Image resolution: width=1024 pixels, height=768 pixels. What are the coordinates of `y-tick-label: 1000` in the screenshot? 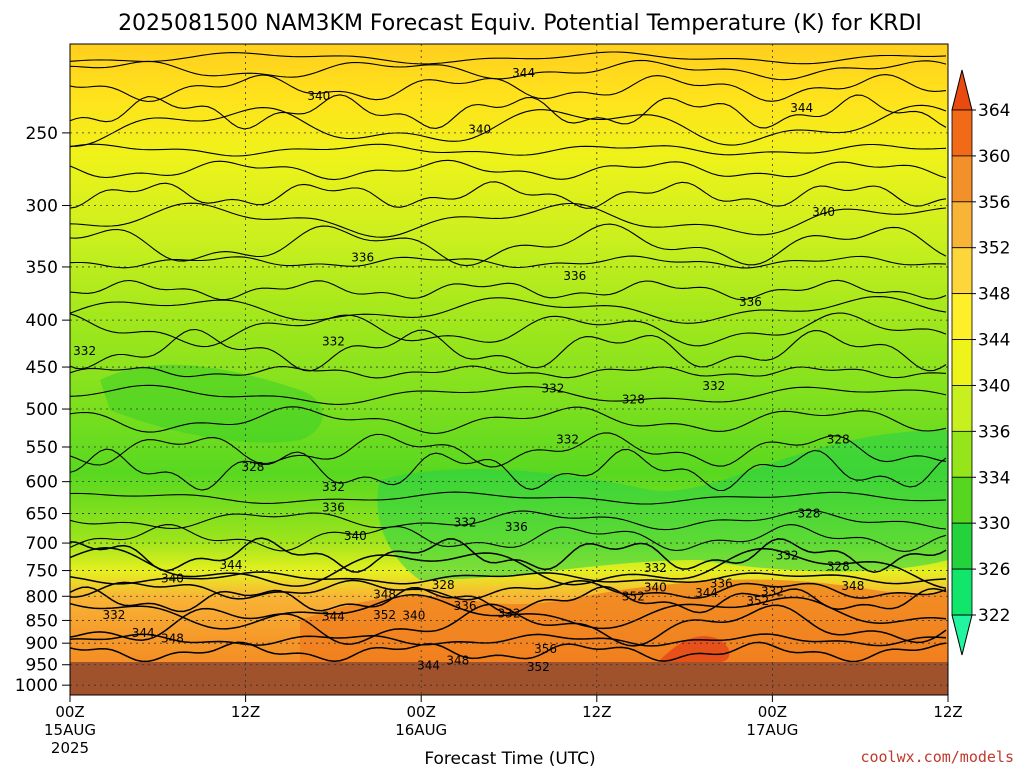 It's located at (36, 686).